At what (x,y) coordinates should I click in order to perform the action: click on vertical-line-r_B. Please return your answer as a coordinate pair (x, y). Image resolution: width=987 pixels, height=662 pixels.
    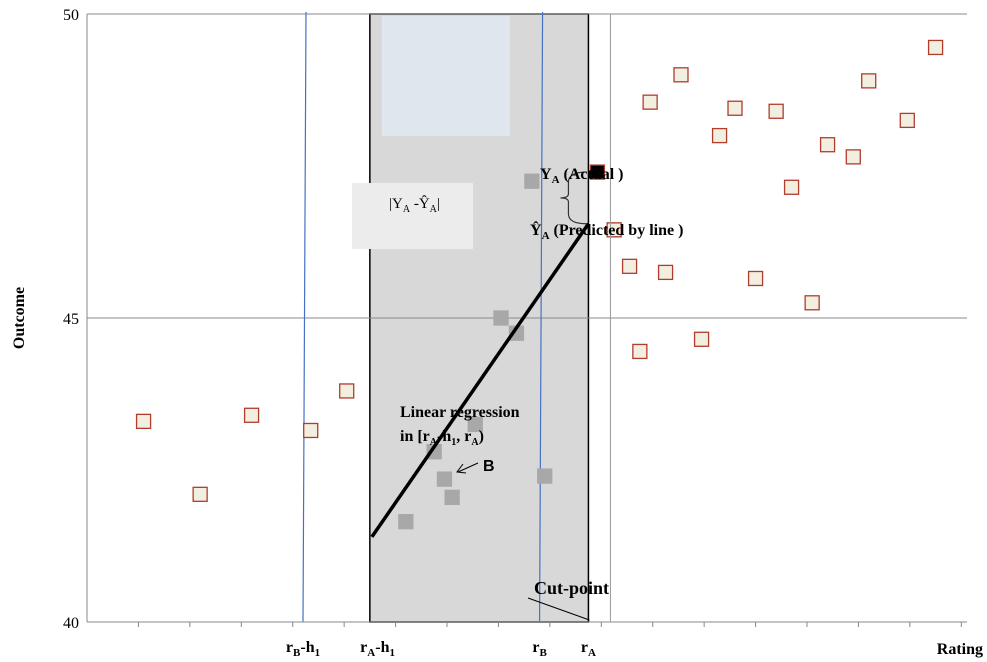
    Looking at the image, I should click on (541, 317).